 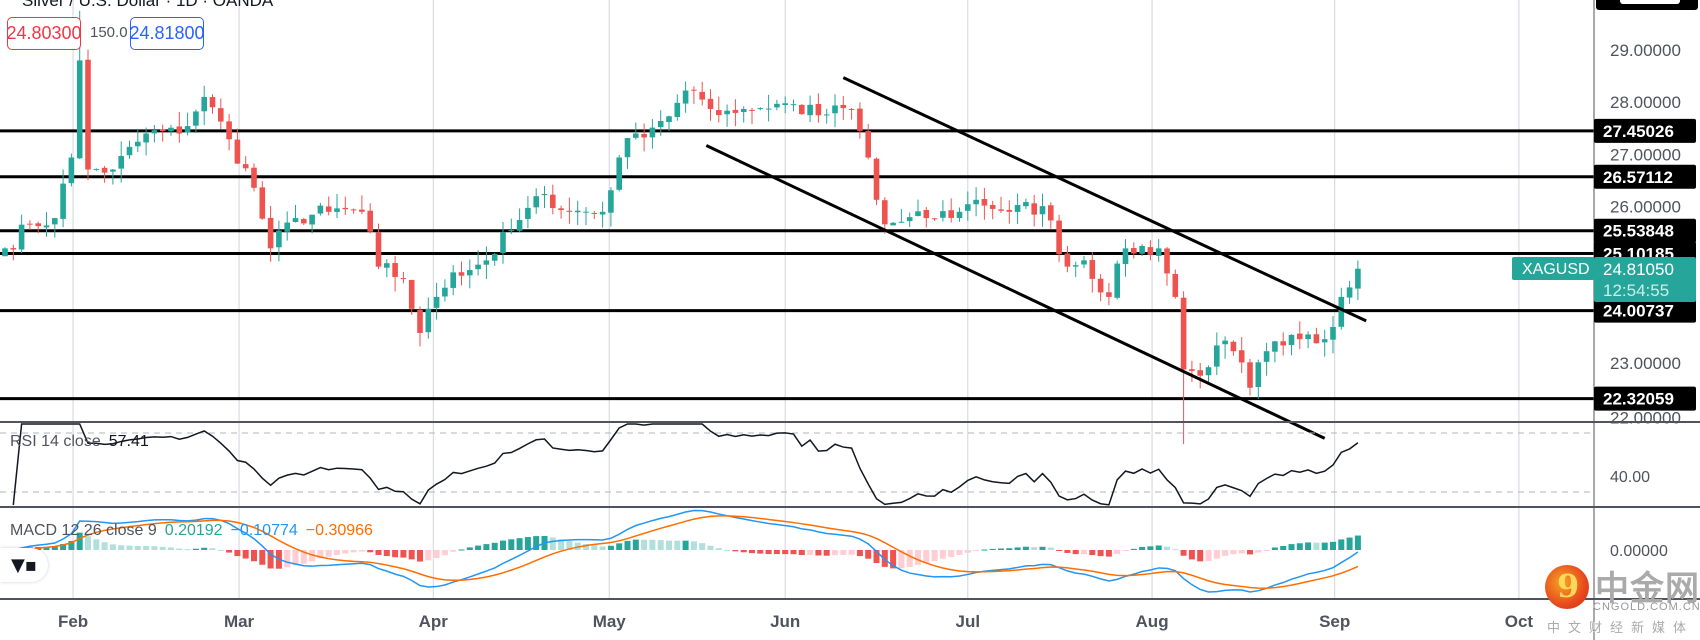 I want to click on tradingview-logo: ▼▪, so click(x=24, y=565).